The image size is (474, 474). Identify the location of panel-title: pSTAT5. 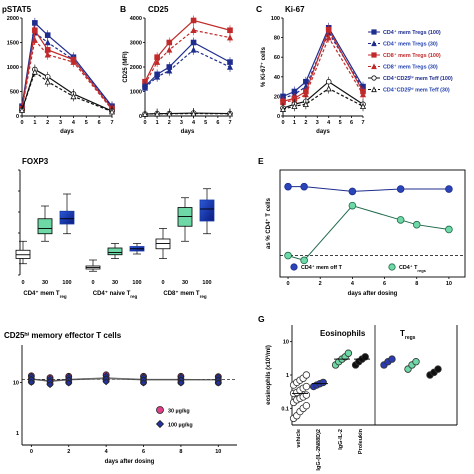
(17, 9).